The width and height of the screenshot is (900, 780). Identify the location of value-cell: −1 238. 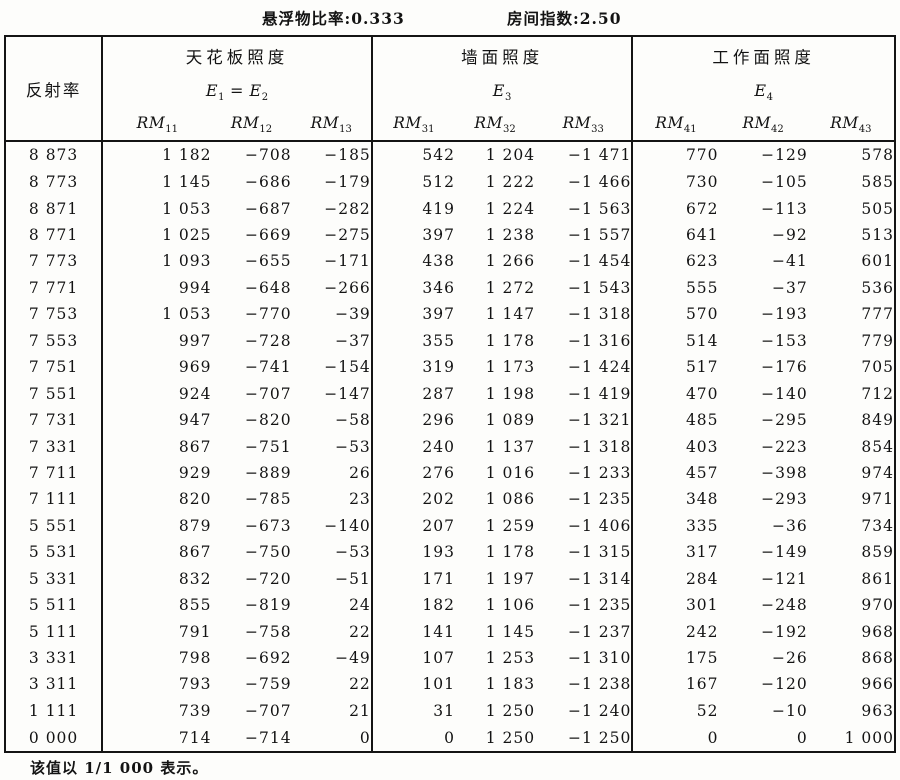
(584, 684).